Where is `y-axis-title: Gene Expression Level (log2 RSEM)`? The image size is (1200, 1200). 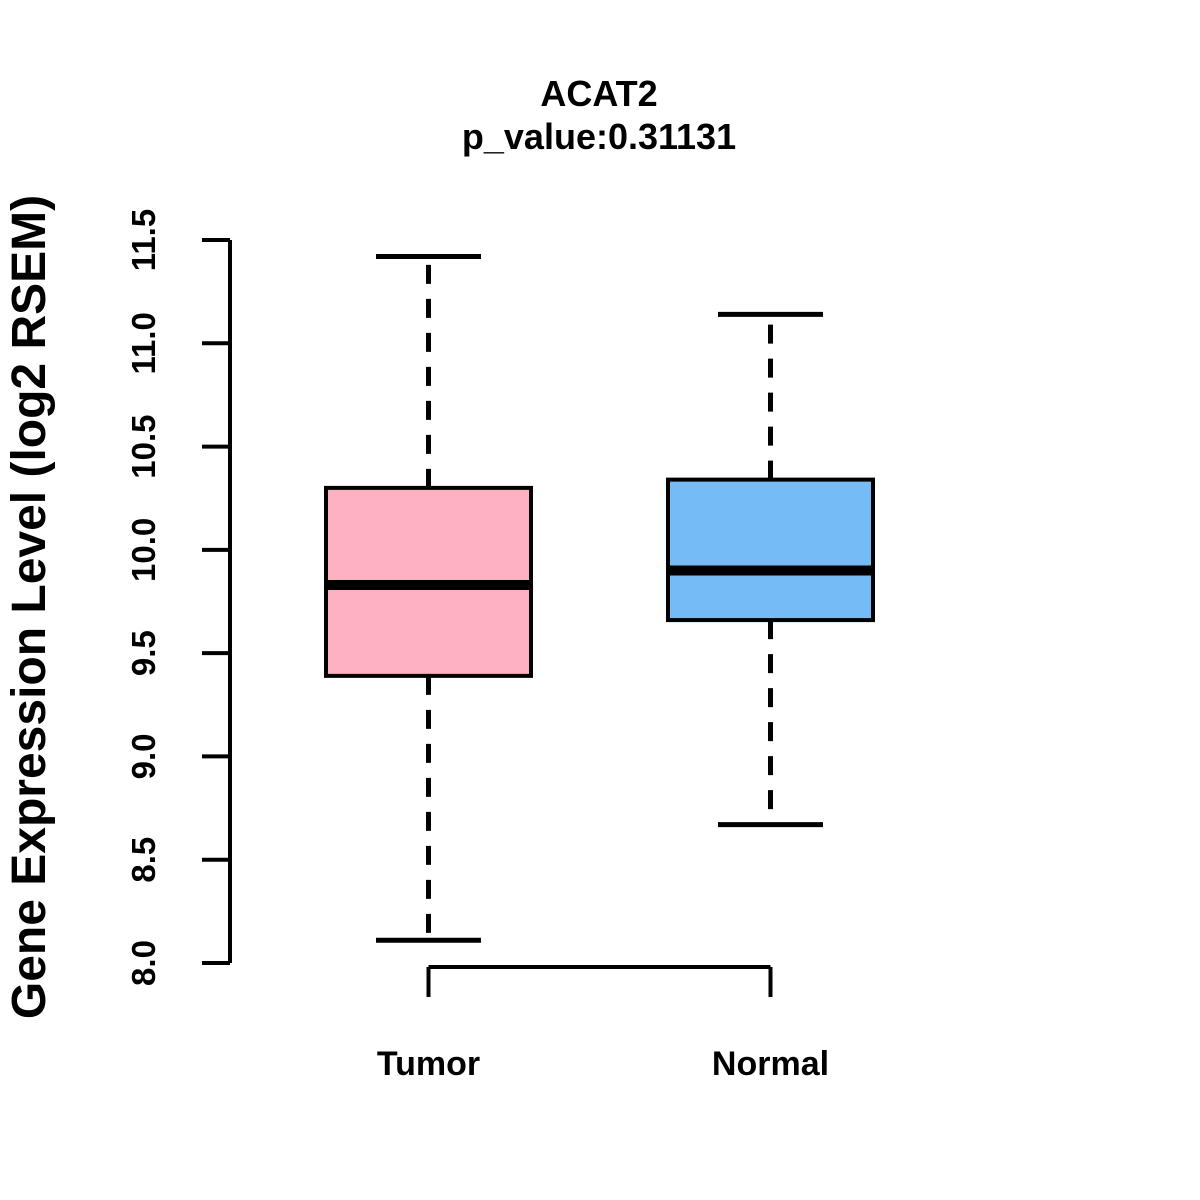
y-axis-title: Gene Expression Level (log2 RSEM) is located at coordinates (29, 607).